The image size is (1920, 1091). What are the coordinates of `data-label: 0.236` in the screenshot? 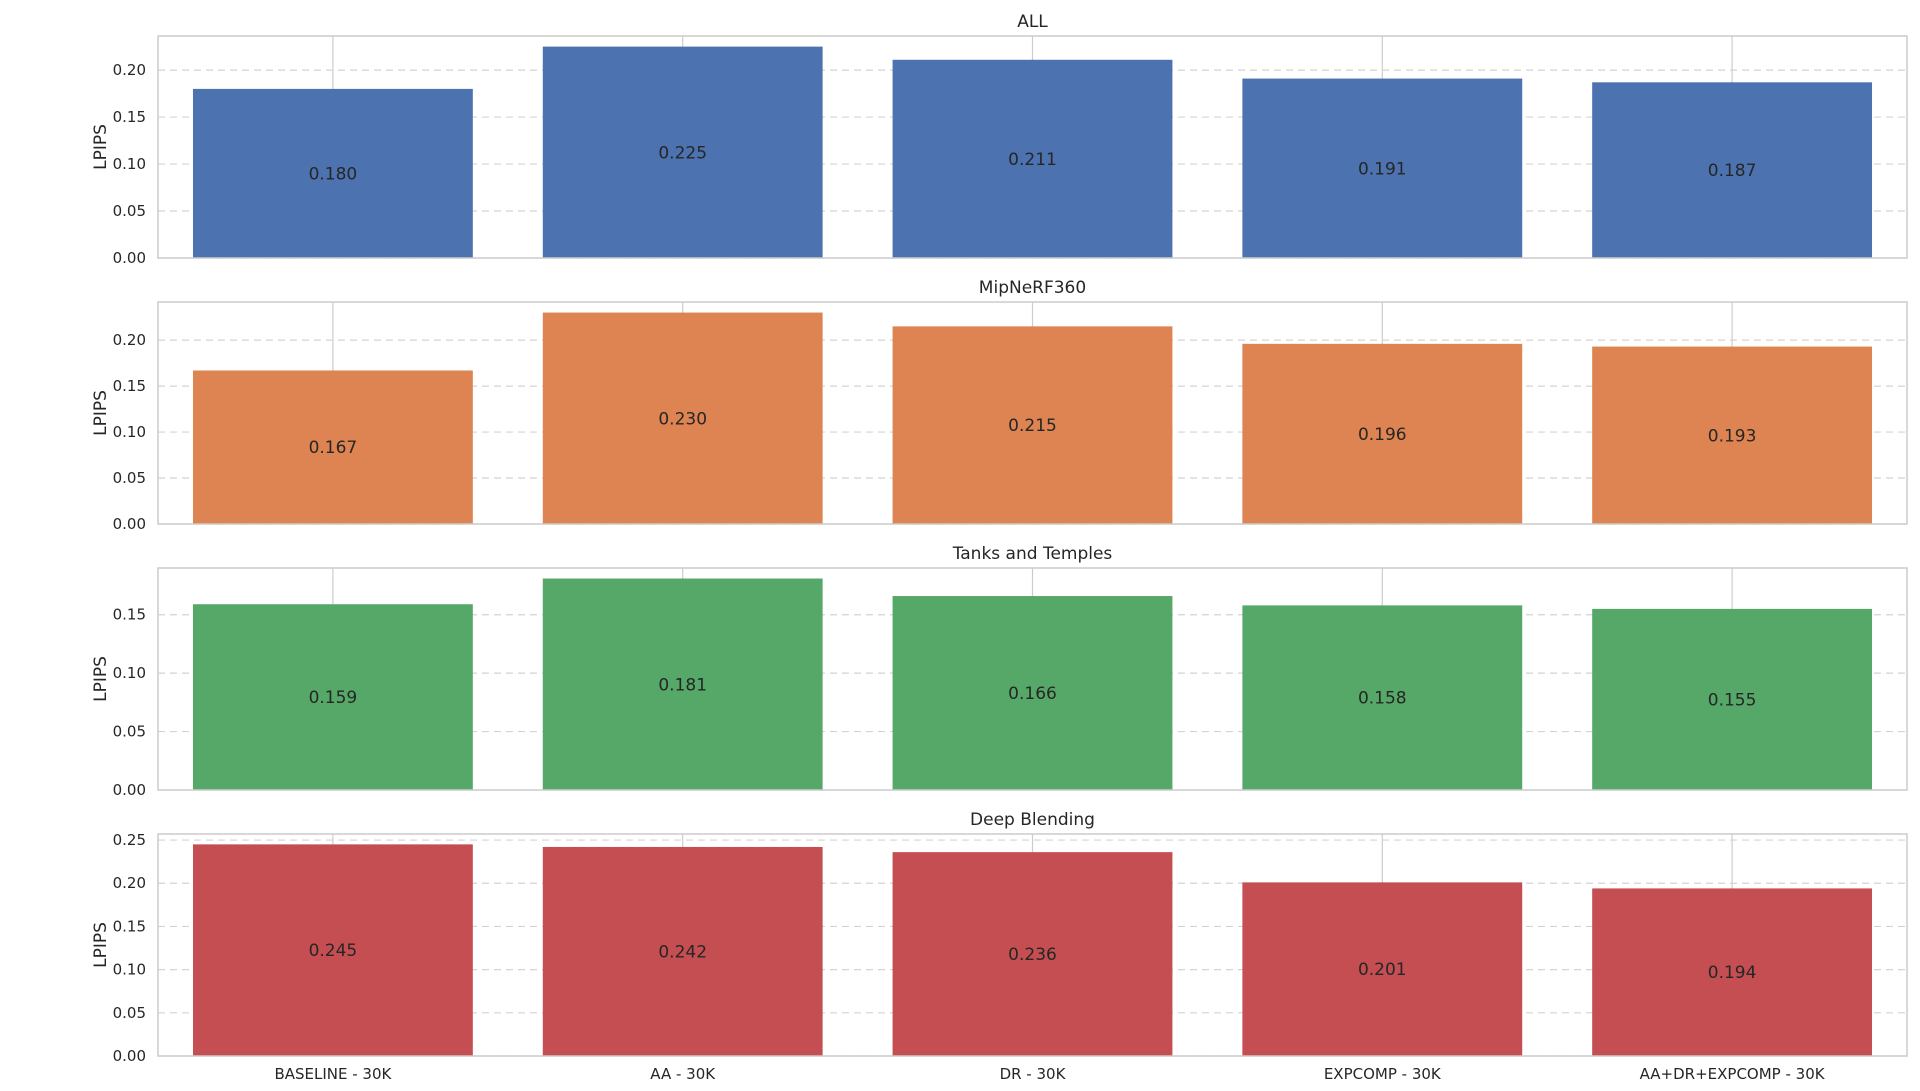 It's located at (1032, 955).